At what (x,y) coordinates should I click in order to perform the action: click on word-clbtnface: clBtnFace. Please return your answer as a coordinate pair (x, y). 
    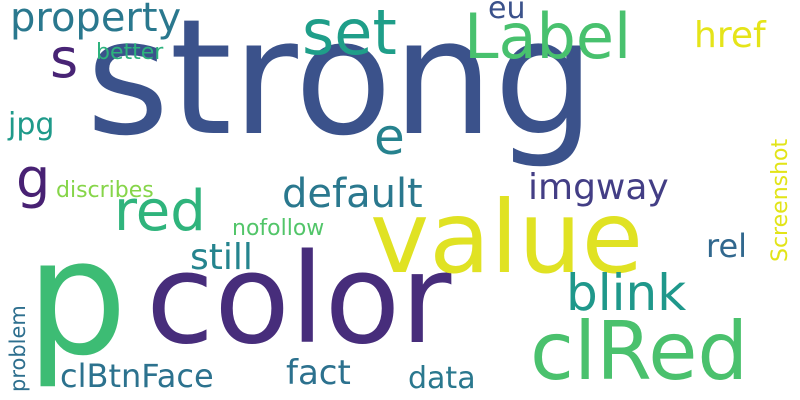
    Looking at the image, I should click on (137, 376).